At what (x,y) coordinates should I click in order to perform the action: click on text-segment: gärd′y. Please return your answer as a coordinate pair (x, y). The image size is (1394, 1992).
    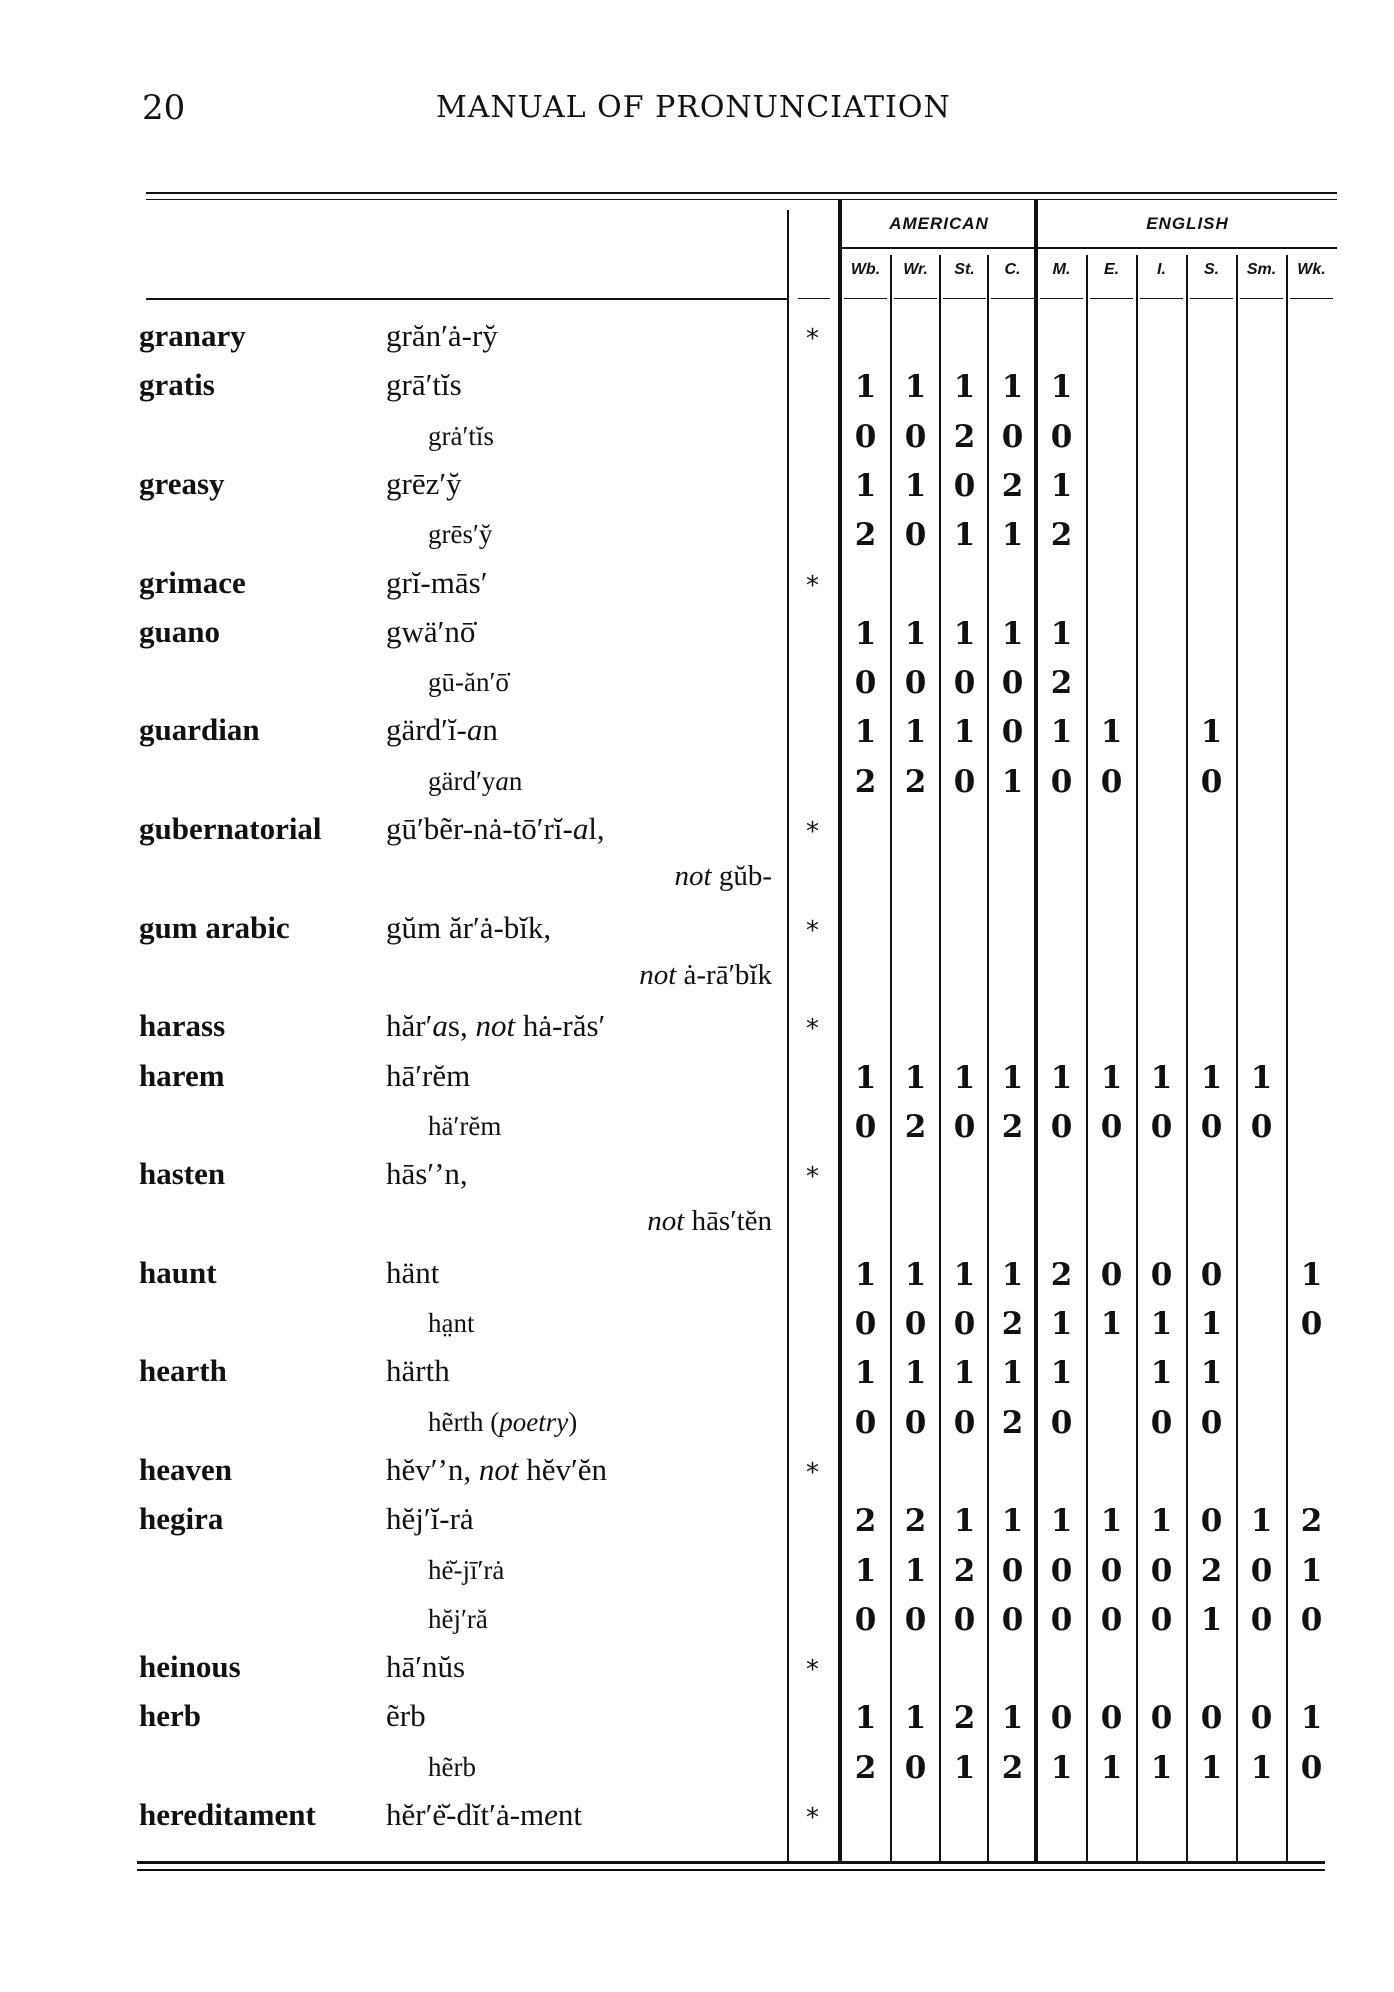
    Looking at the image, I should click on (462, 780).